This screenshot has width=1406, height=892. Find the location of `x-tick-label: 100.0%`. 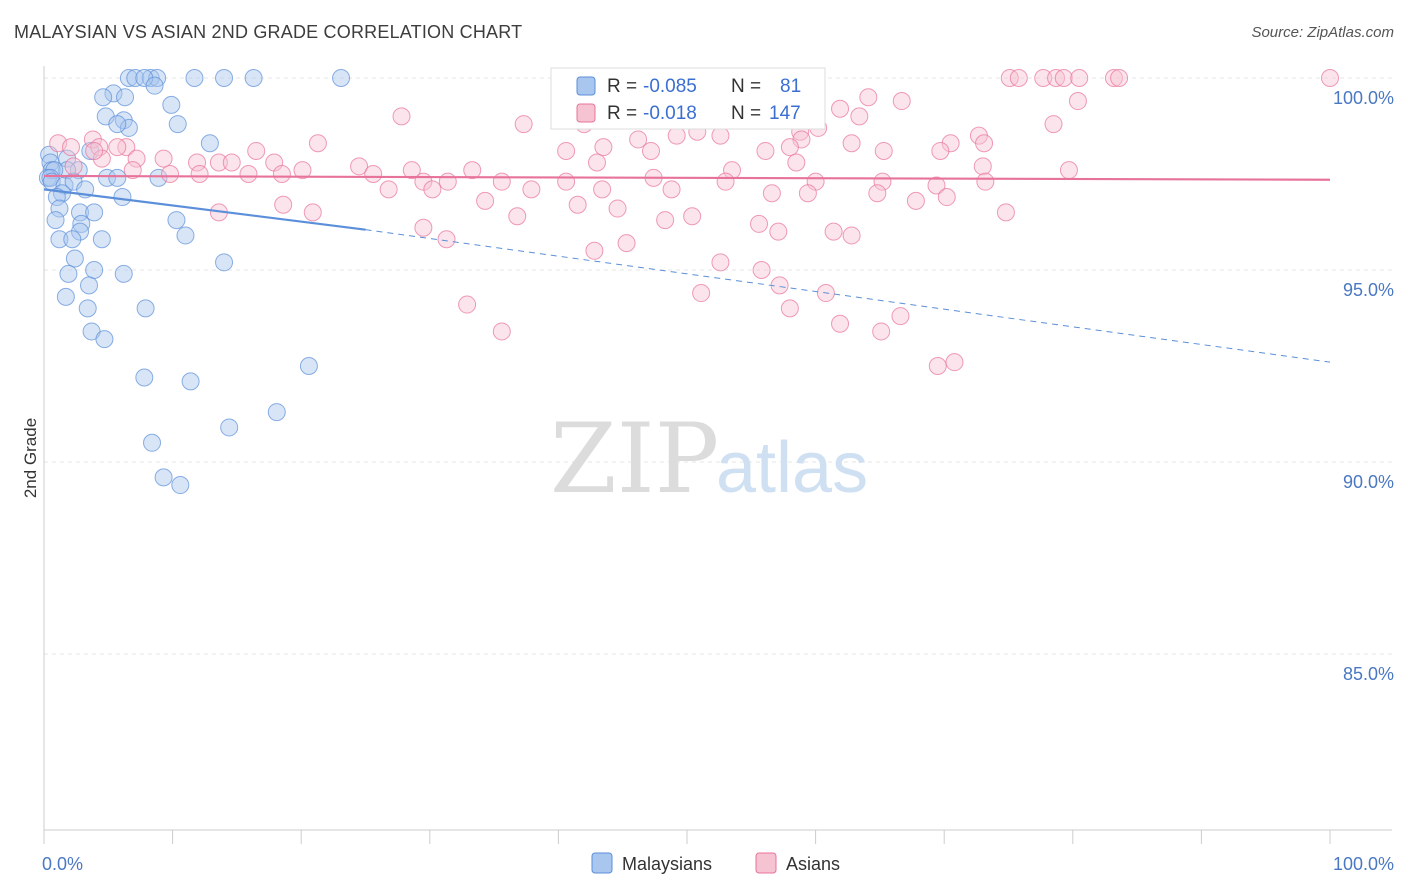

x-tick-label: 100.0% is located at coordinates (1363, 864).